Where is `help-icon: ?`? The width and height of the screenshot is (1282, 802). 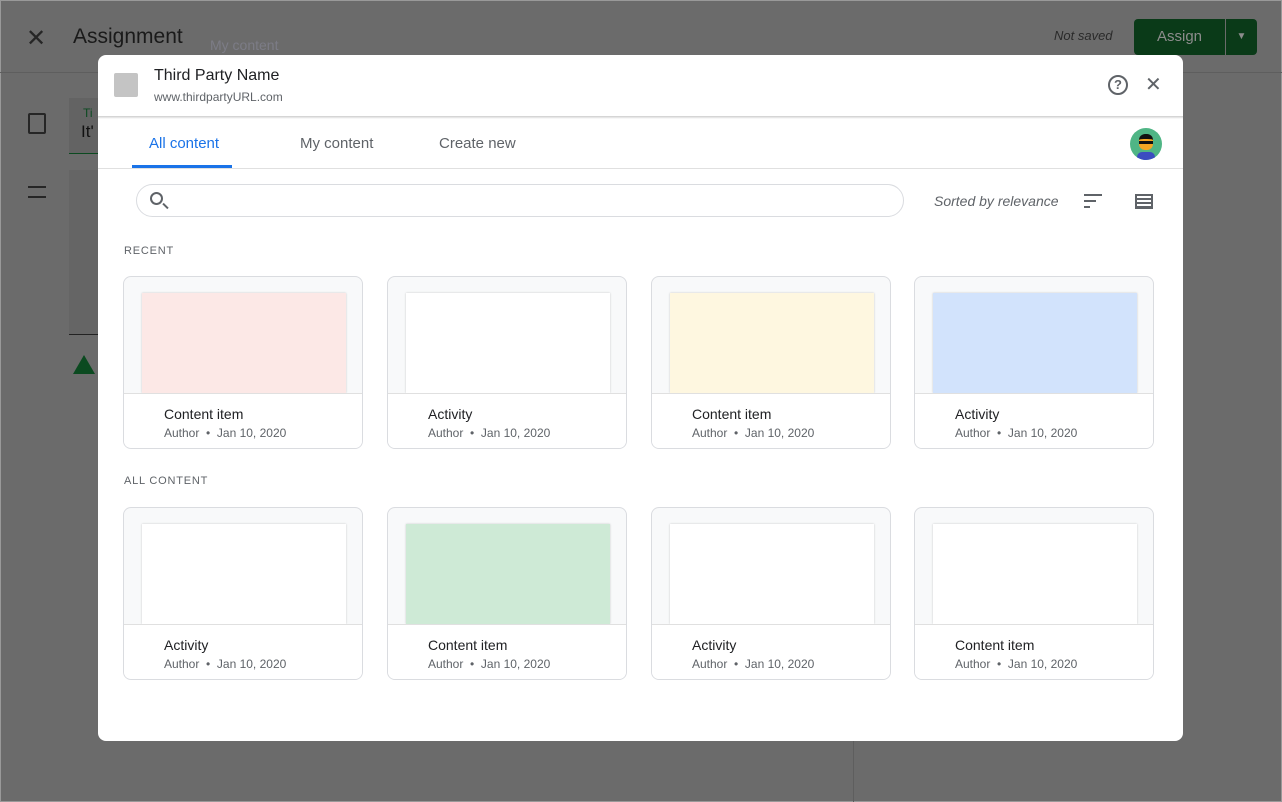
help-icon: ? is located at coordinates (1118, 85).